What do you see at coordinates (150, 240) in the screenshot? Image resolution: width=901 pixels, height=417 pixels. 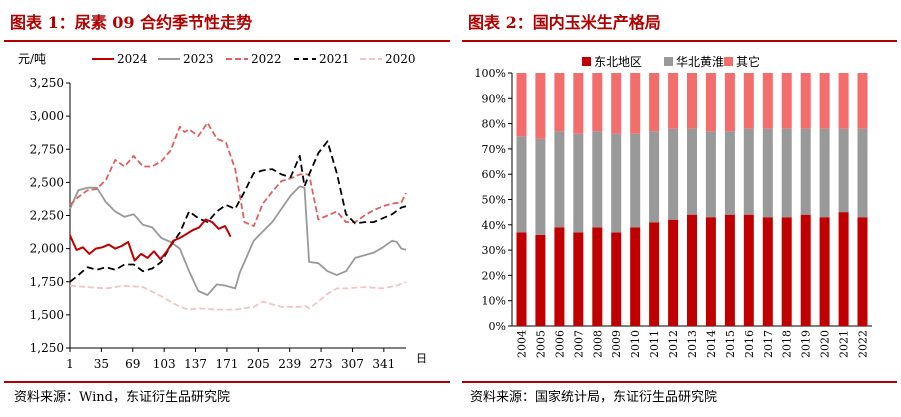 I see `series-line-2024` at bounding box center [150, 240].